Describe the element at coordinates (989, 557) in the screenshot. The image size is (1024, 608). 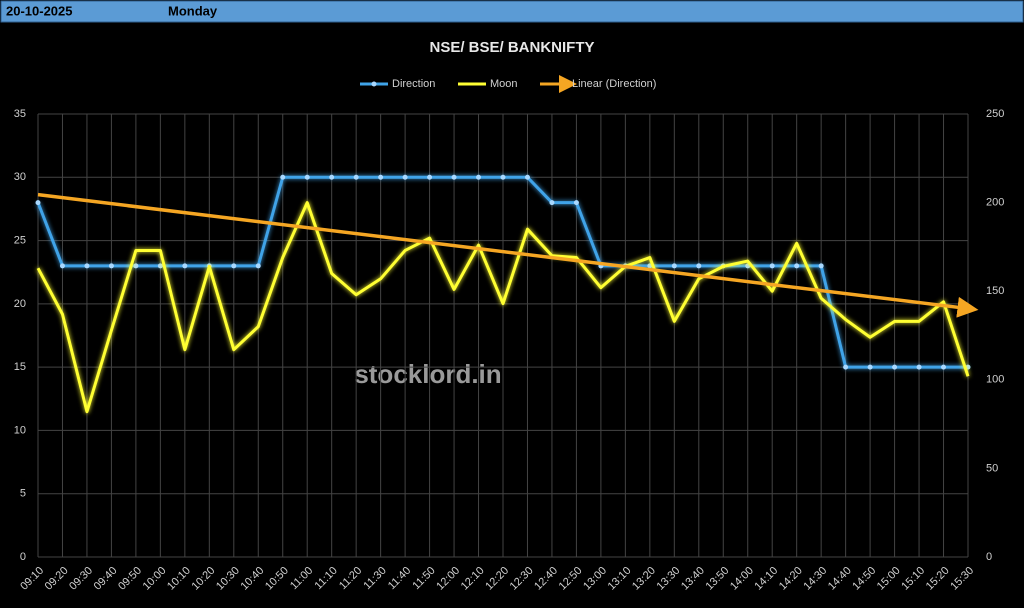
I see `y2-tick-label: 0` at that location.